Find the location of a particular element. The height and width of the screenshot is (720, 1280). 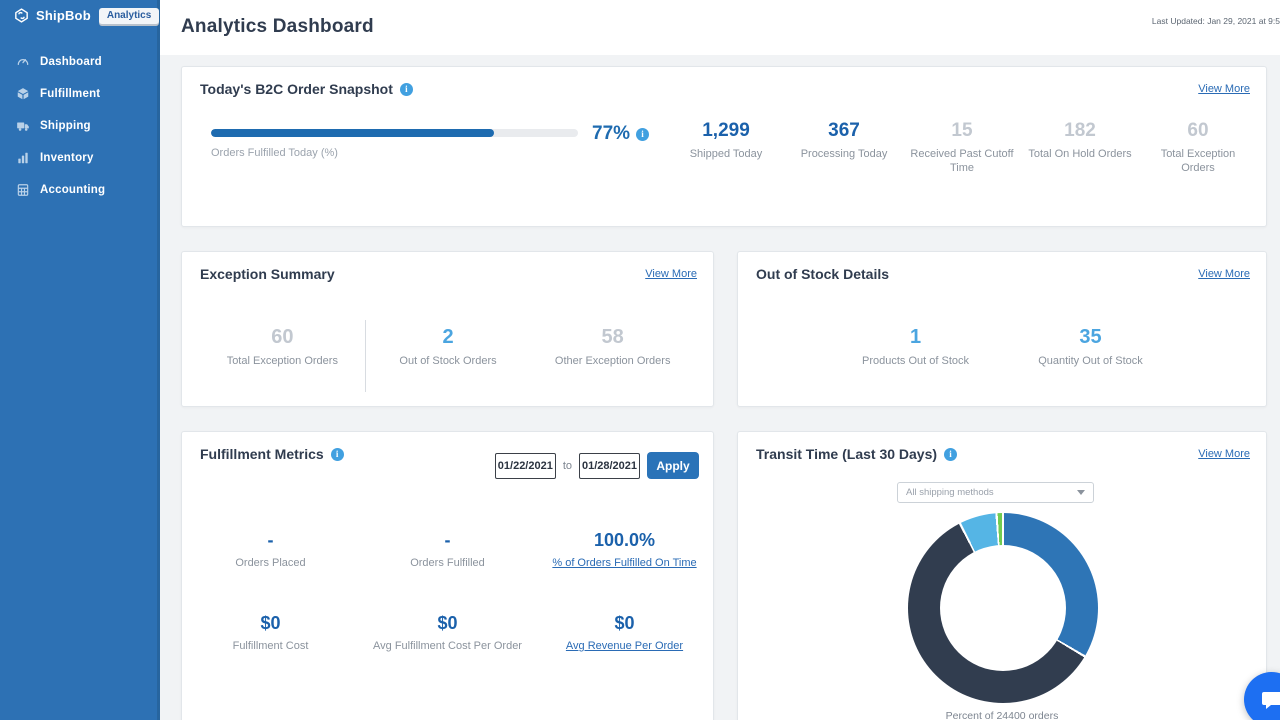

brand-name: ShipBob is located at coordinates (63, 15).